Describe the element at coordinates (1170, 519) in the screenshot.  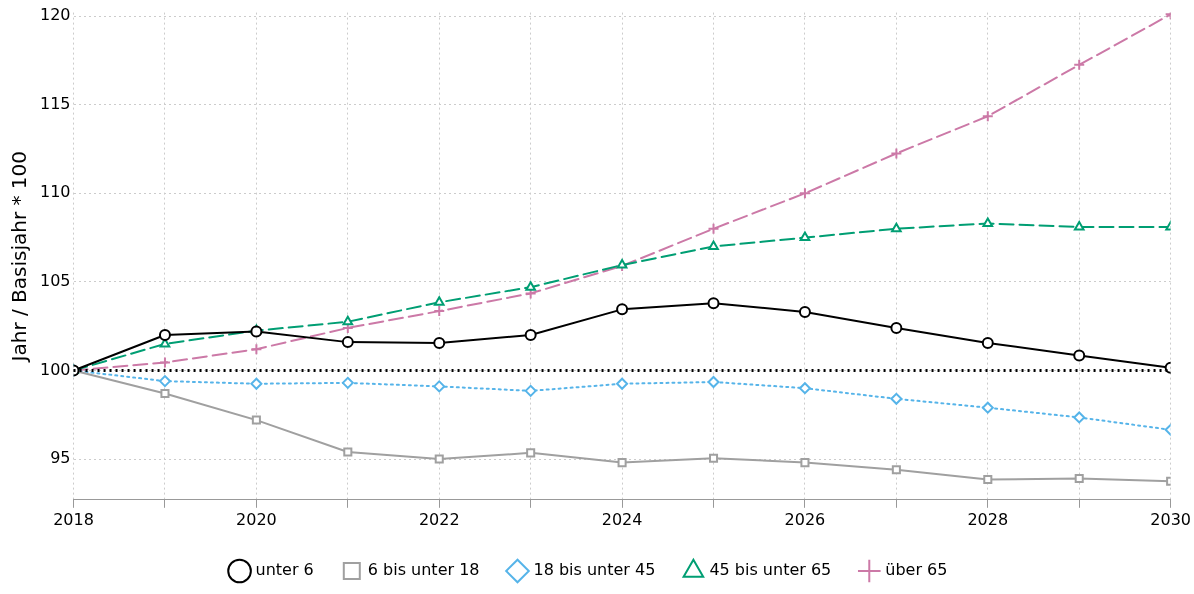
I see `x-tick-label: 2030` at that location.